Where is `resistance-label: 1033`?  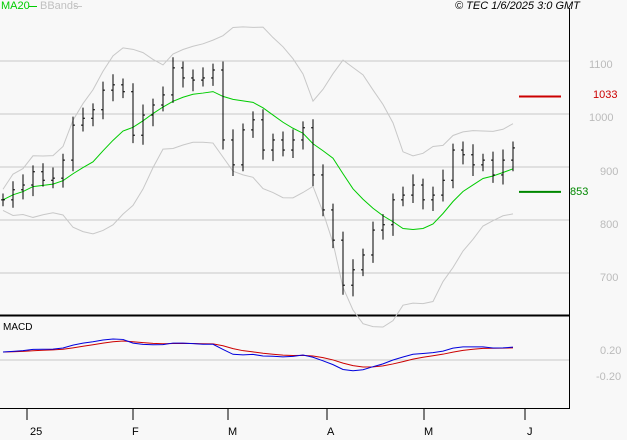 resistance-label: 1033 is located at coordinates (605, 95).